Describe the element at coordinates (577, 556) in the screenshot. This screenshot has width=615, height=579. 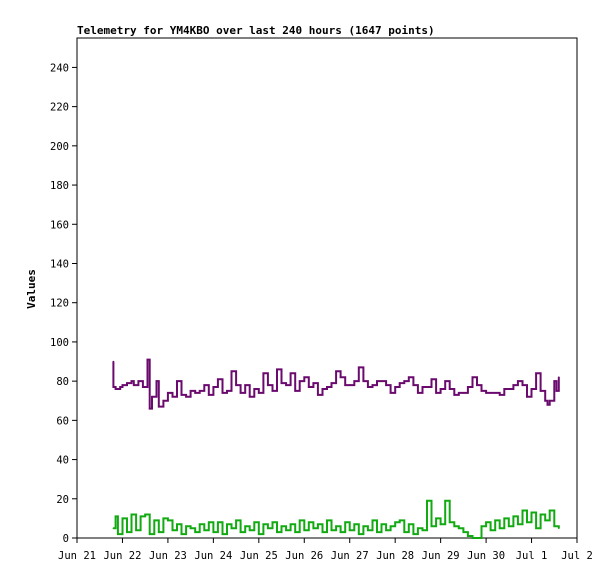
I see `x-tick-label: Jul 2` at that location.